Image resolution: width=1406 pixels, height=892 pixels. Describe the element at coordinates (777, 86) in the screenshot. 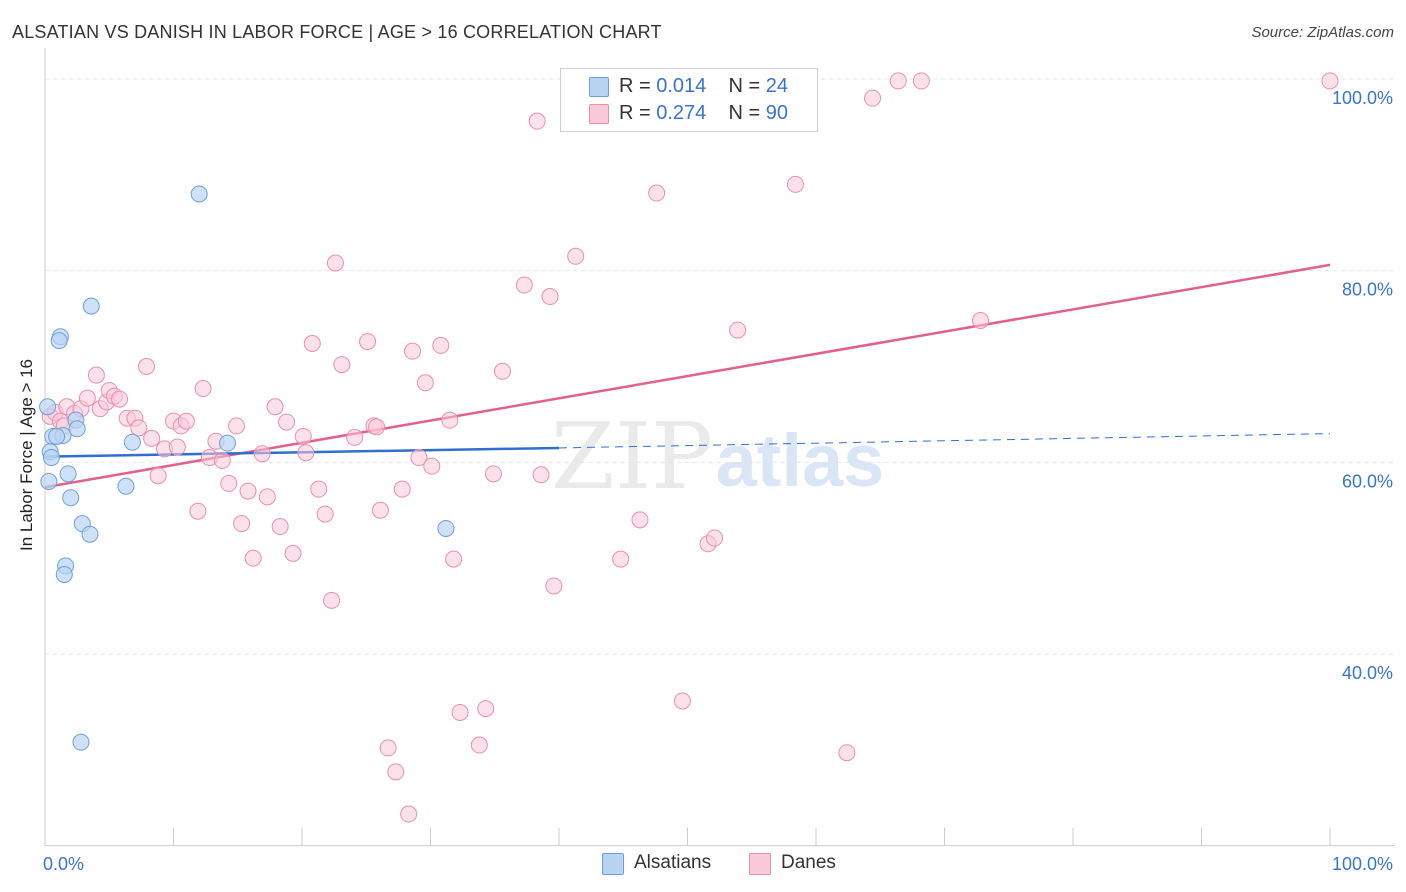

I see `n-value: 24` at that location.